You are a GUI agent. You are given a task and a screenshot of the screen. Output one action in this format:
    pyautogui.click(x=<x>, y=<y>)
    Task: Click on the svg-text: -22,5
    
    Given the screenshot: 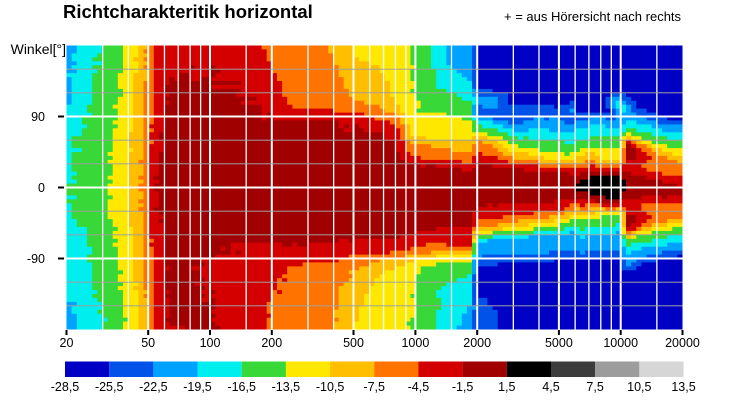 What is the action you would take?
    pyautogui.click(x=153, y=387)
    